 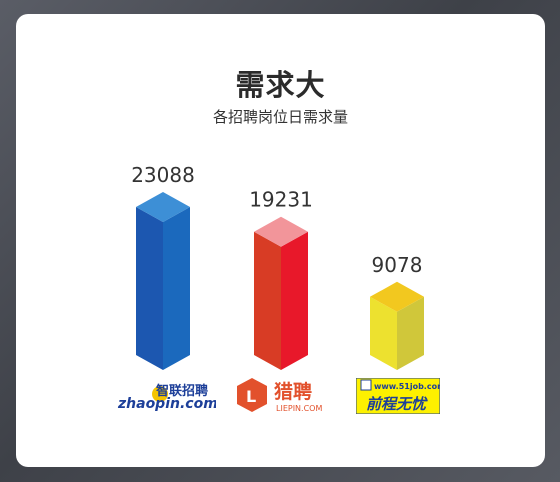 I want to click on liepin-logo: L 猎聘 LIEPIN.COM, so click(x=284, y=396).